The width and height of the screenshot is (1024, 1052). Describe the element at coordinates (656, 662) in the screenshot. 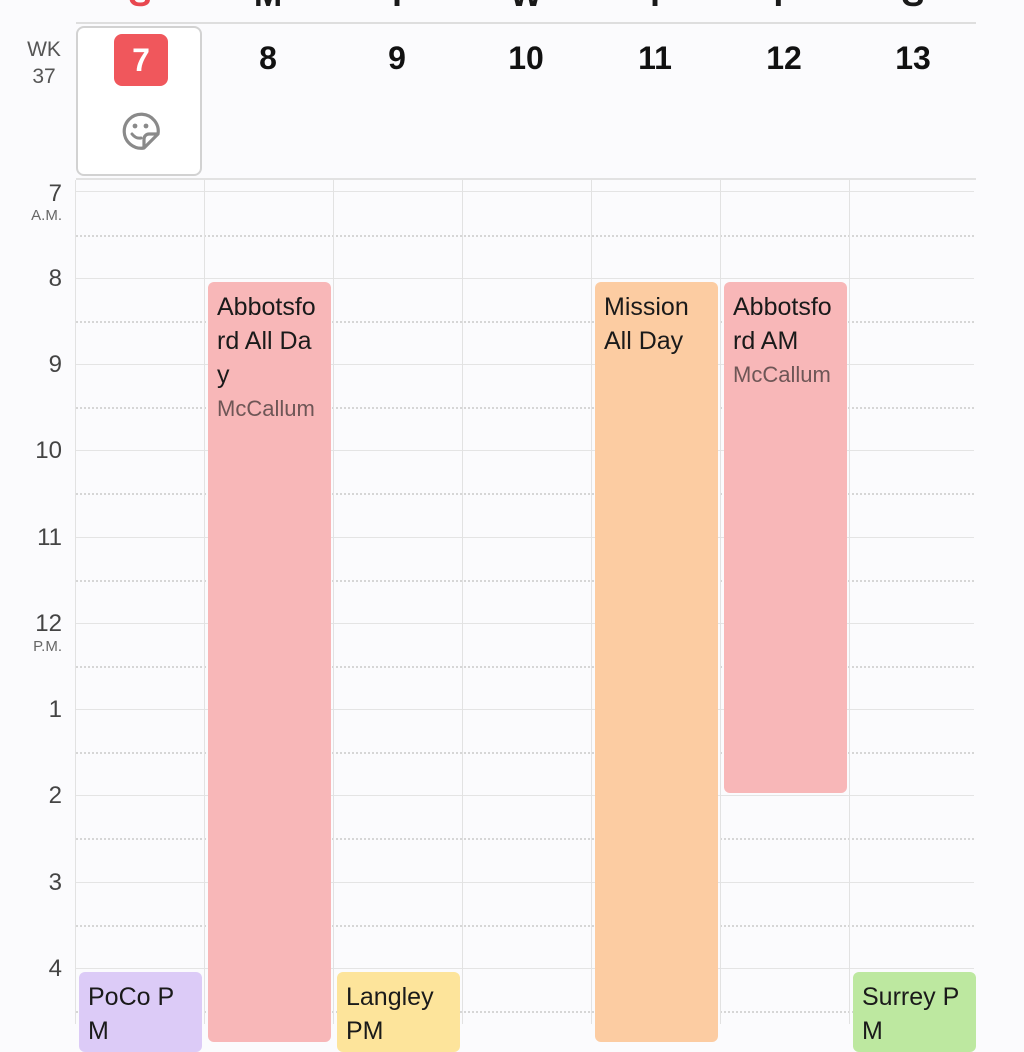

I see `event-mission-all-day: Mission All Day` at that location.